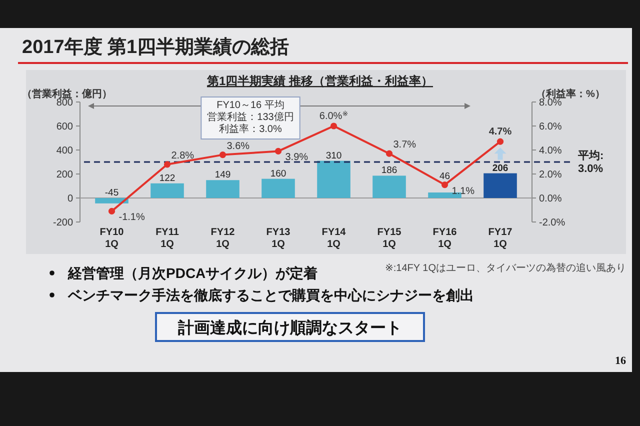 The width and height of the screenshot is (640, 426). What do you see at coordinates (333, 116) in the screenshot?
I see `data-label: 6.0%$^{※}$` at bounding box center [333, 116].